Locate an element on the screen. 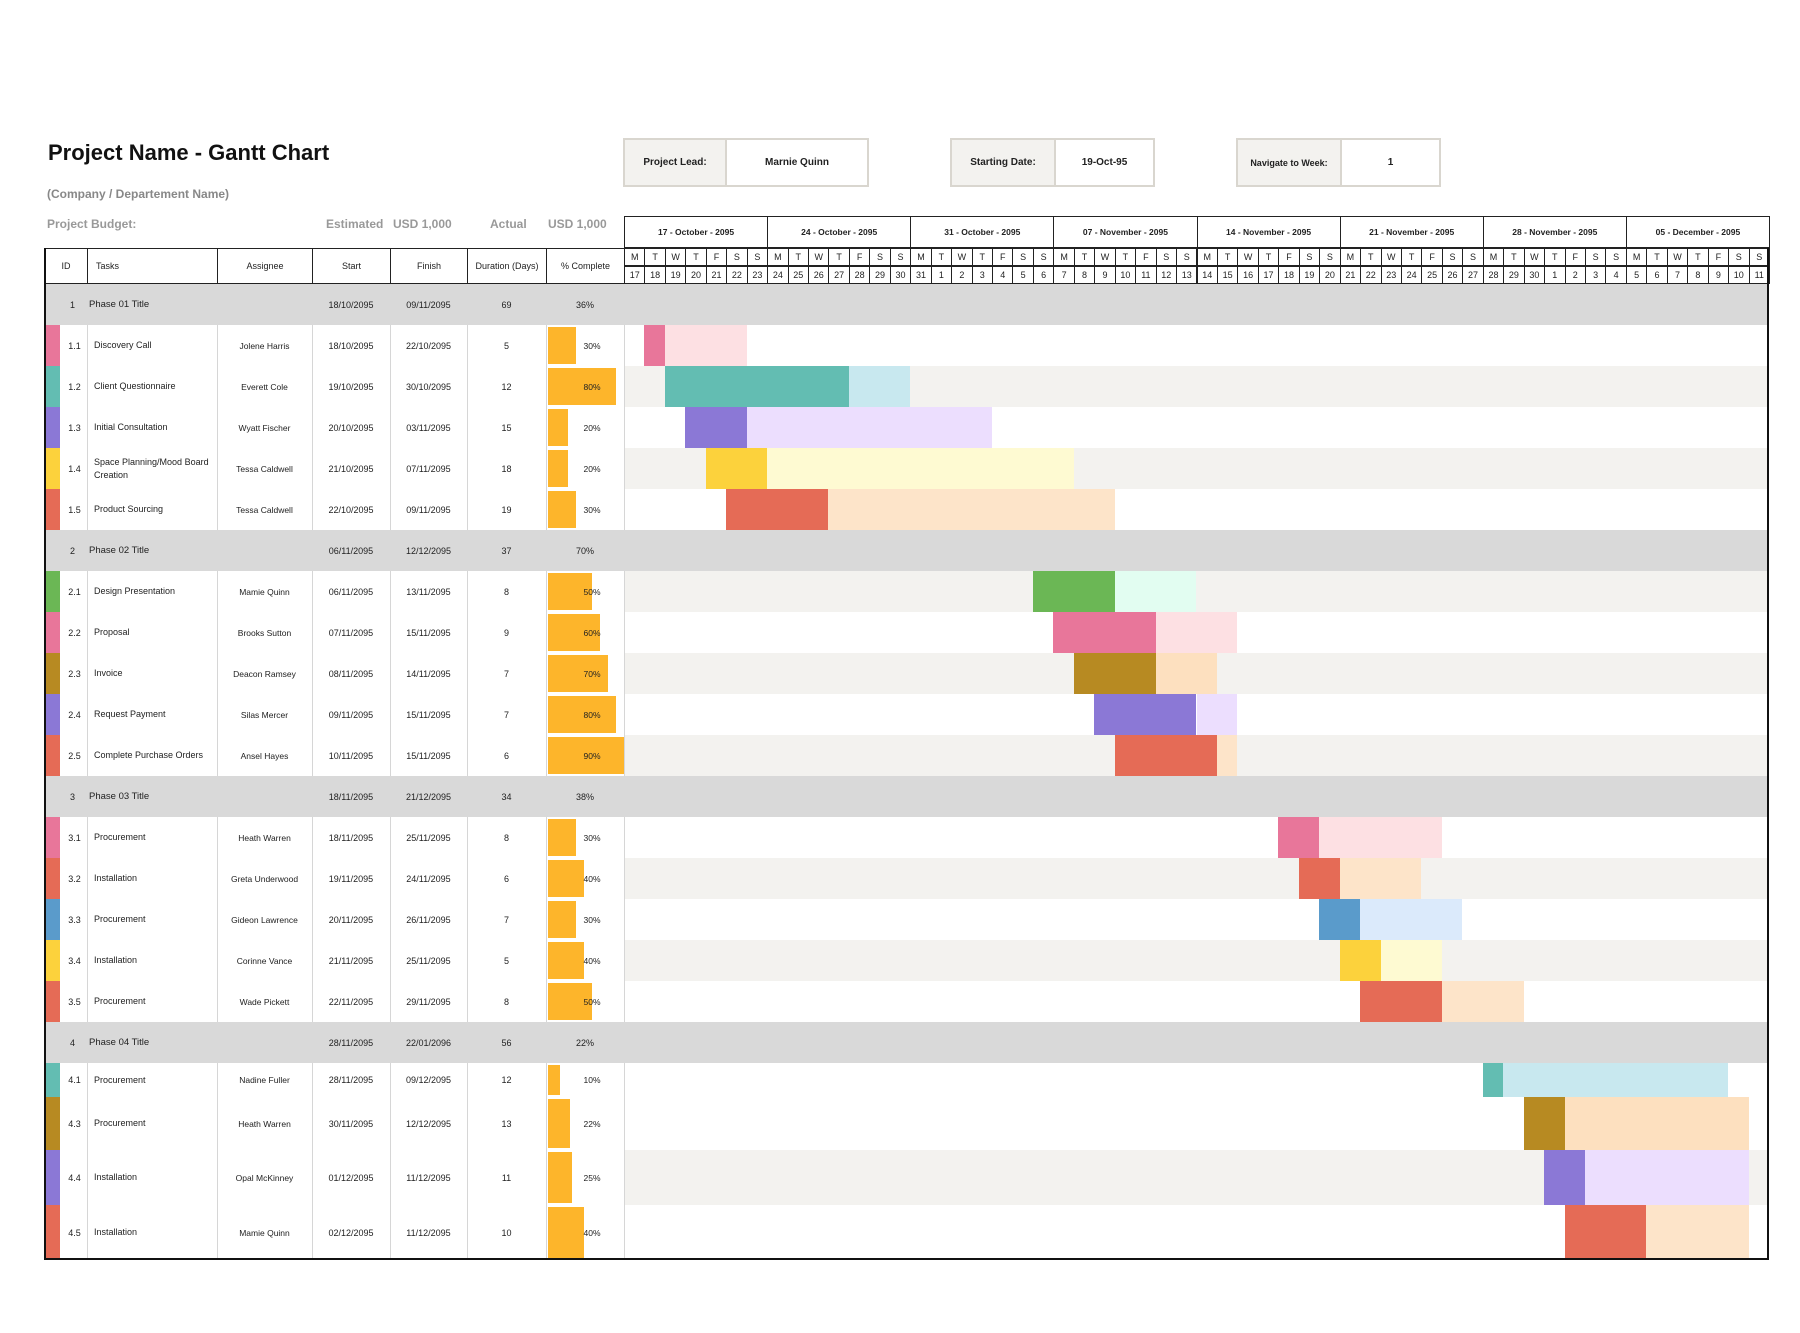 The width and height of the screenshot is (1800, 1333). duration: 7 is located at coordinates (506, 673).